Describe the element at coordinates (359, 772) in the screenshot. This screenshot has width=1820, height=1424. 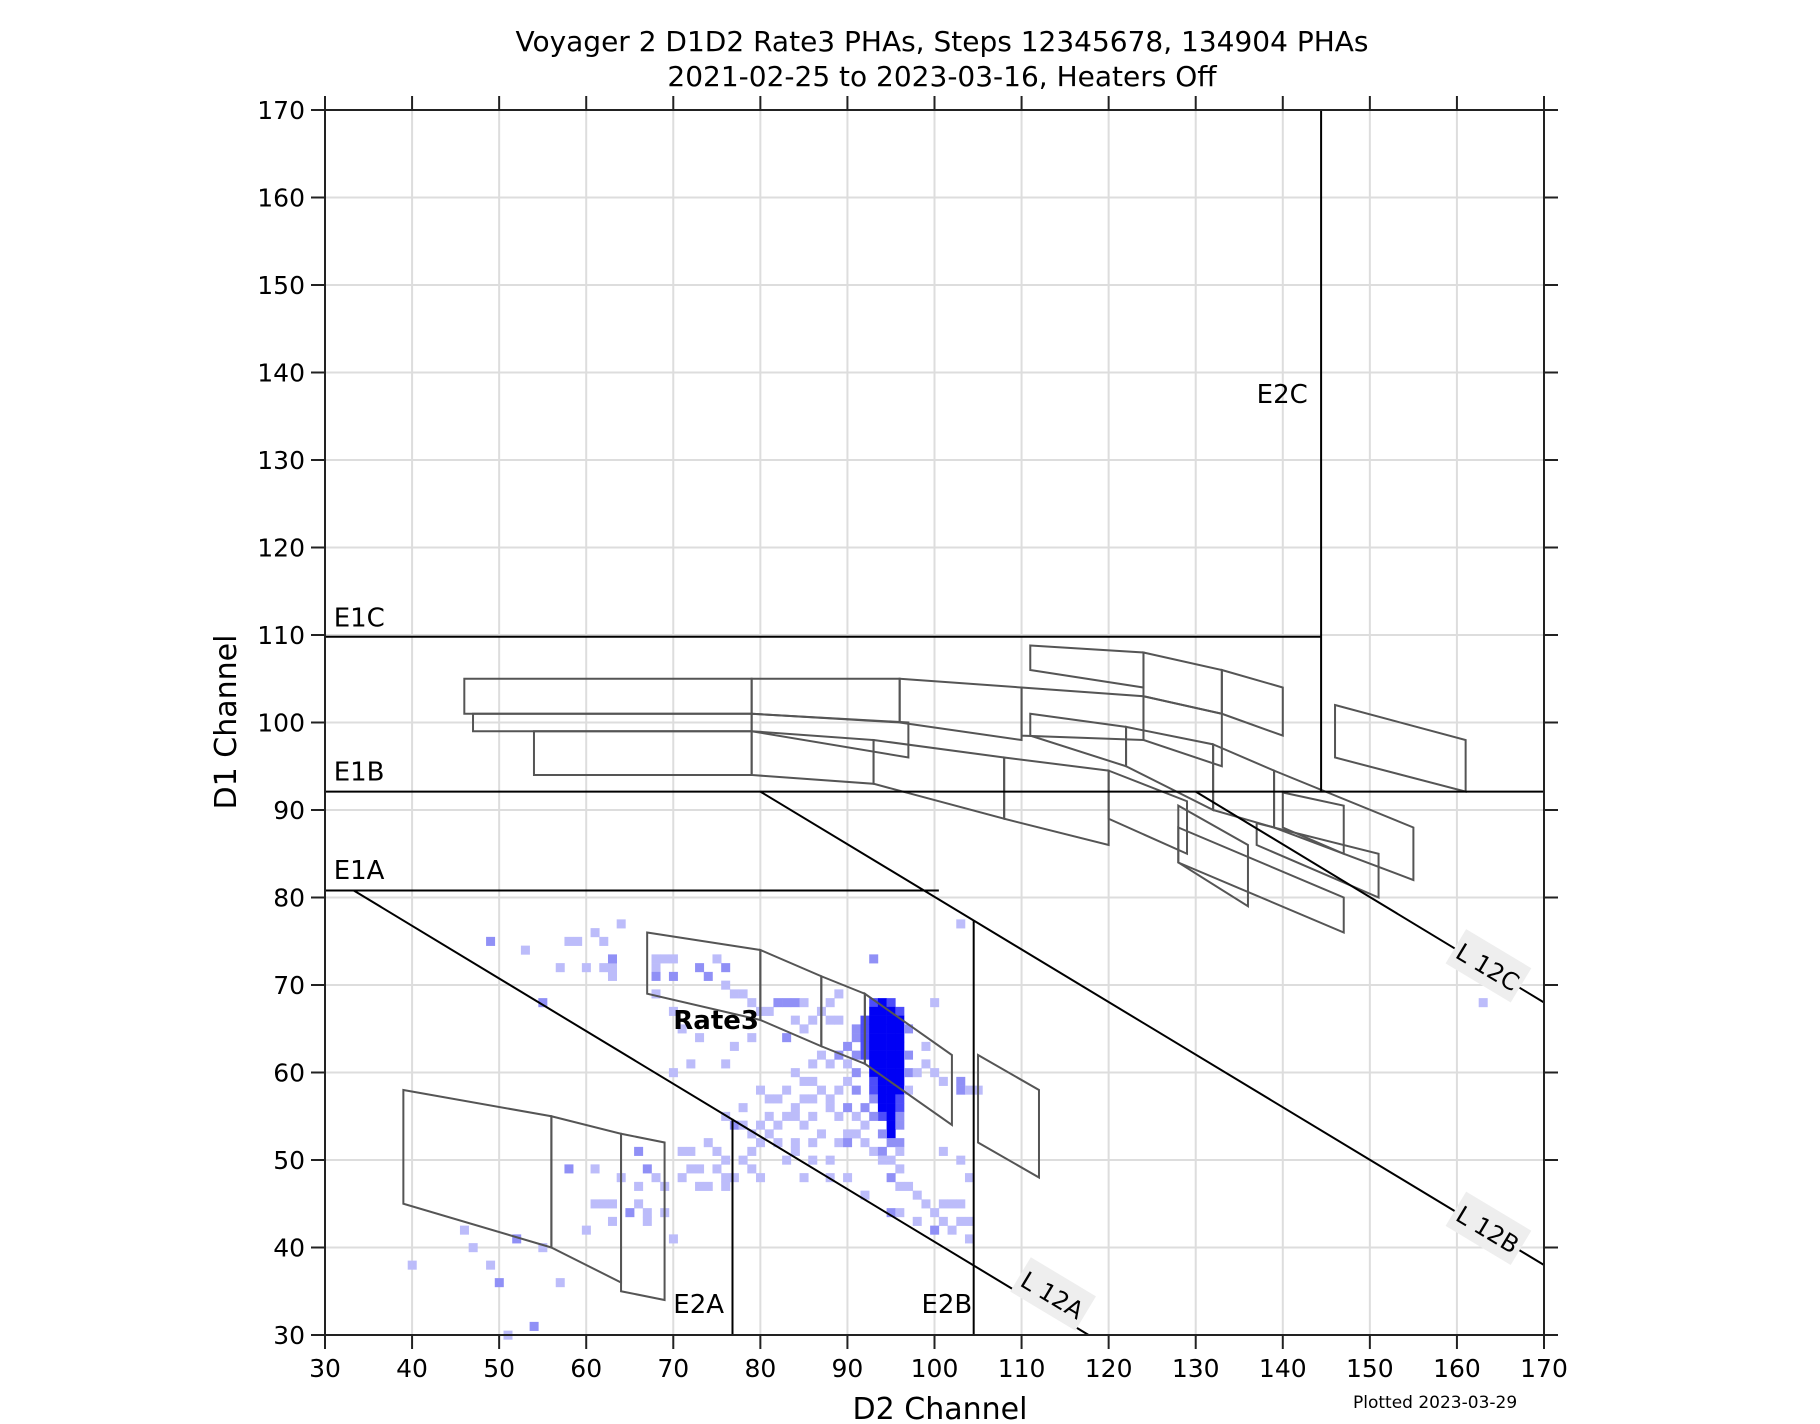
I see `label-e1b: E1B` at that location.